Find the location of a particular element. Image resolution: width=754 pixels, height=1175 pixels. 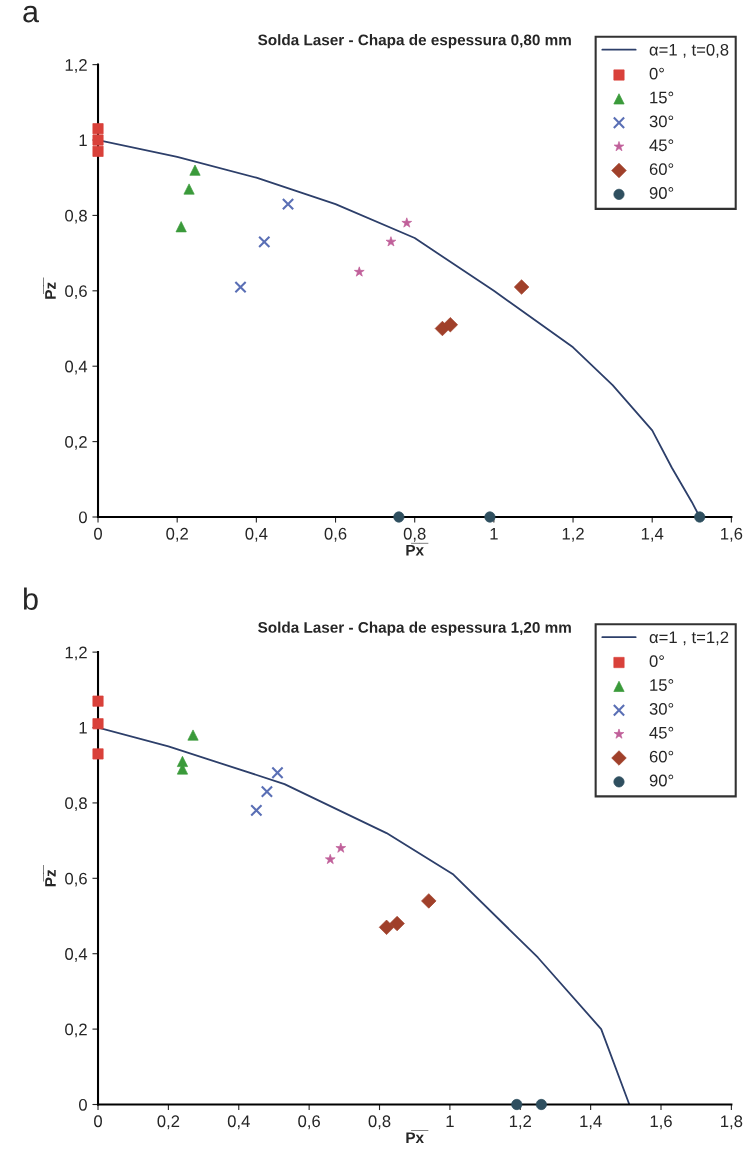

text: b is located at coordinates (30, 598).